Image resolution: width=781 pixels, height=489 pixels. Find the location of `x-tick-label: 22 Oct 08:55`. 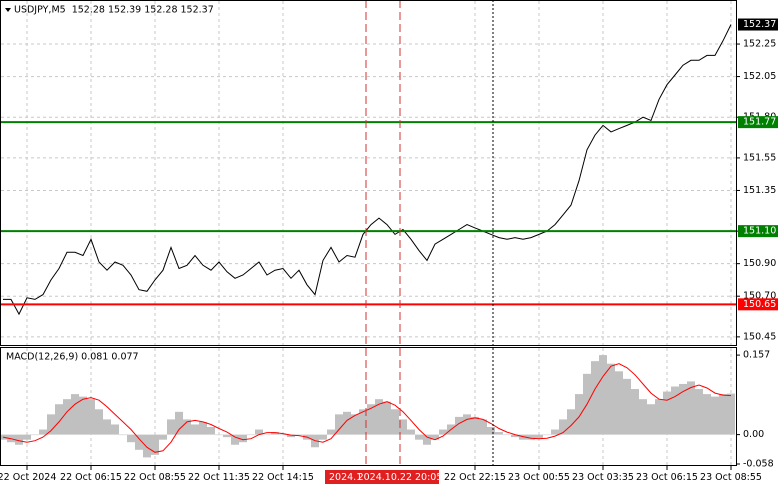

x-tick-label: 22 Oct 08:55 is located at coordinates (155, 477).